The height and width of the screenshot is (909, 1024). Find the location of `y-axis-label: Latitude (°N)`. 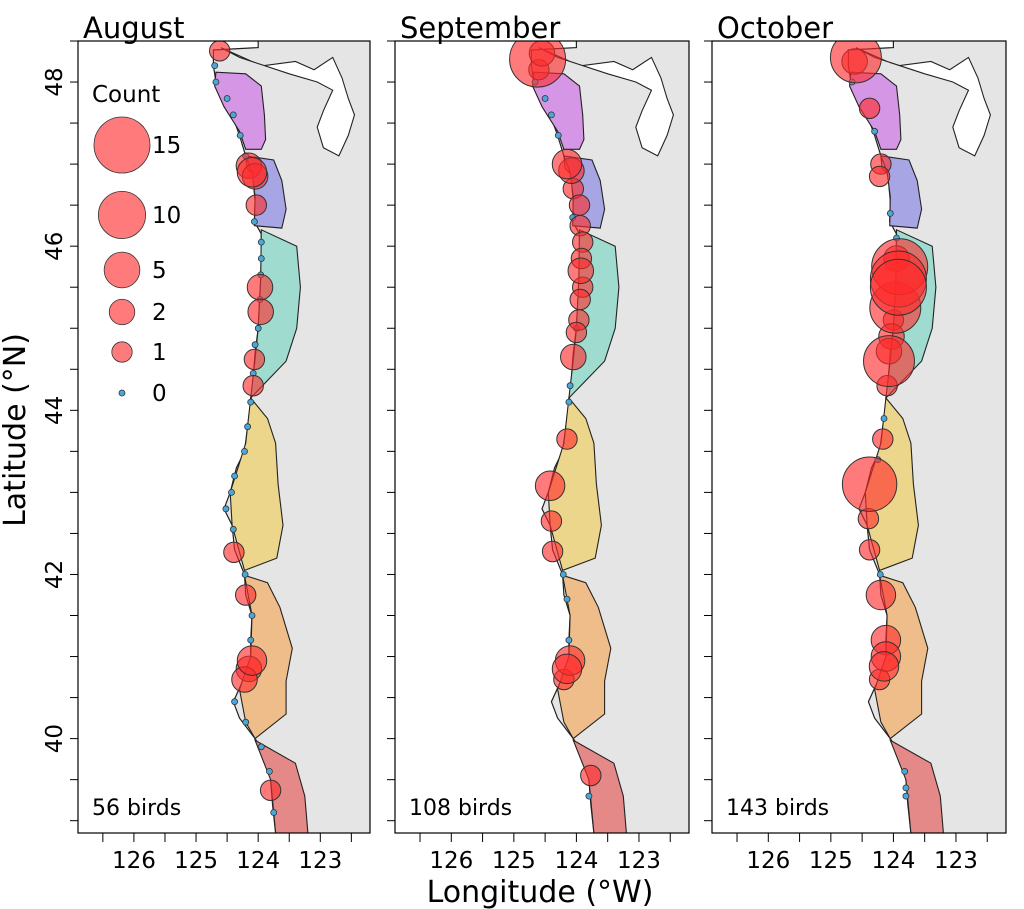

y-axis-label: Latitude (°N) is located at coordinates (16, 430).